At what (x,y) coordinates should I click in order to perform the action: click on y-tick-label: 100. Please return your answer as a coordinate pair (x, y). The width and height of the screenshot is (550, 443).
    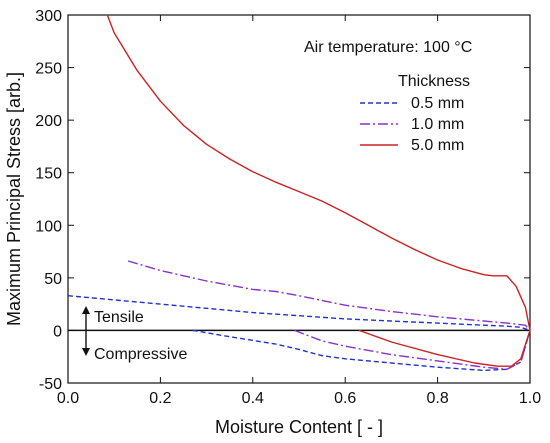
    Looking at the image, I should click on (48, 226).